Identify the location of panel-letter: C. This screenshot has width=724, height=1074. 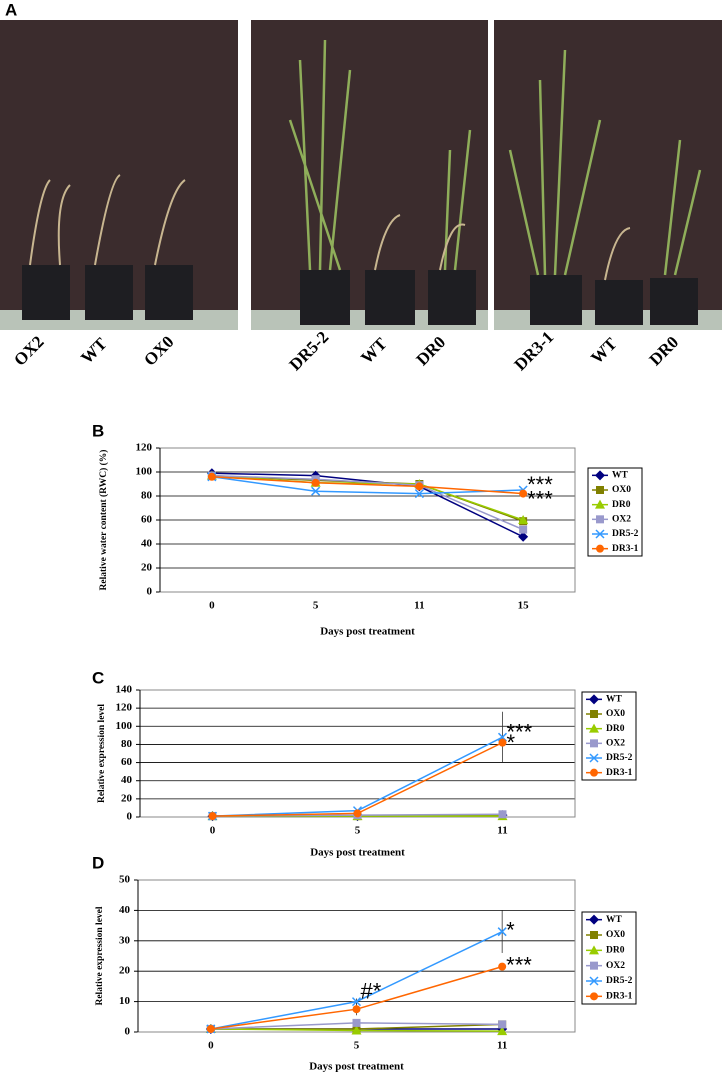
(98, 677).